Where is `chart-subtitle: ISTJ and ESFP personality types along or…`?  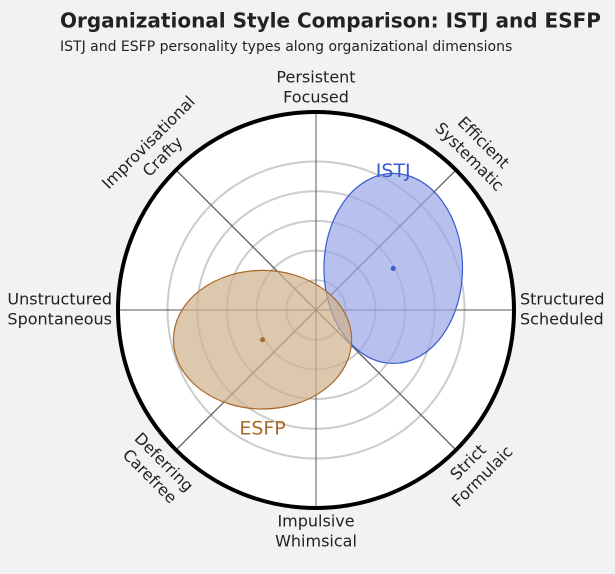 chart-subtitle: ISTJ and ESFP personality types along or… is located at coordinates (286, 47).